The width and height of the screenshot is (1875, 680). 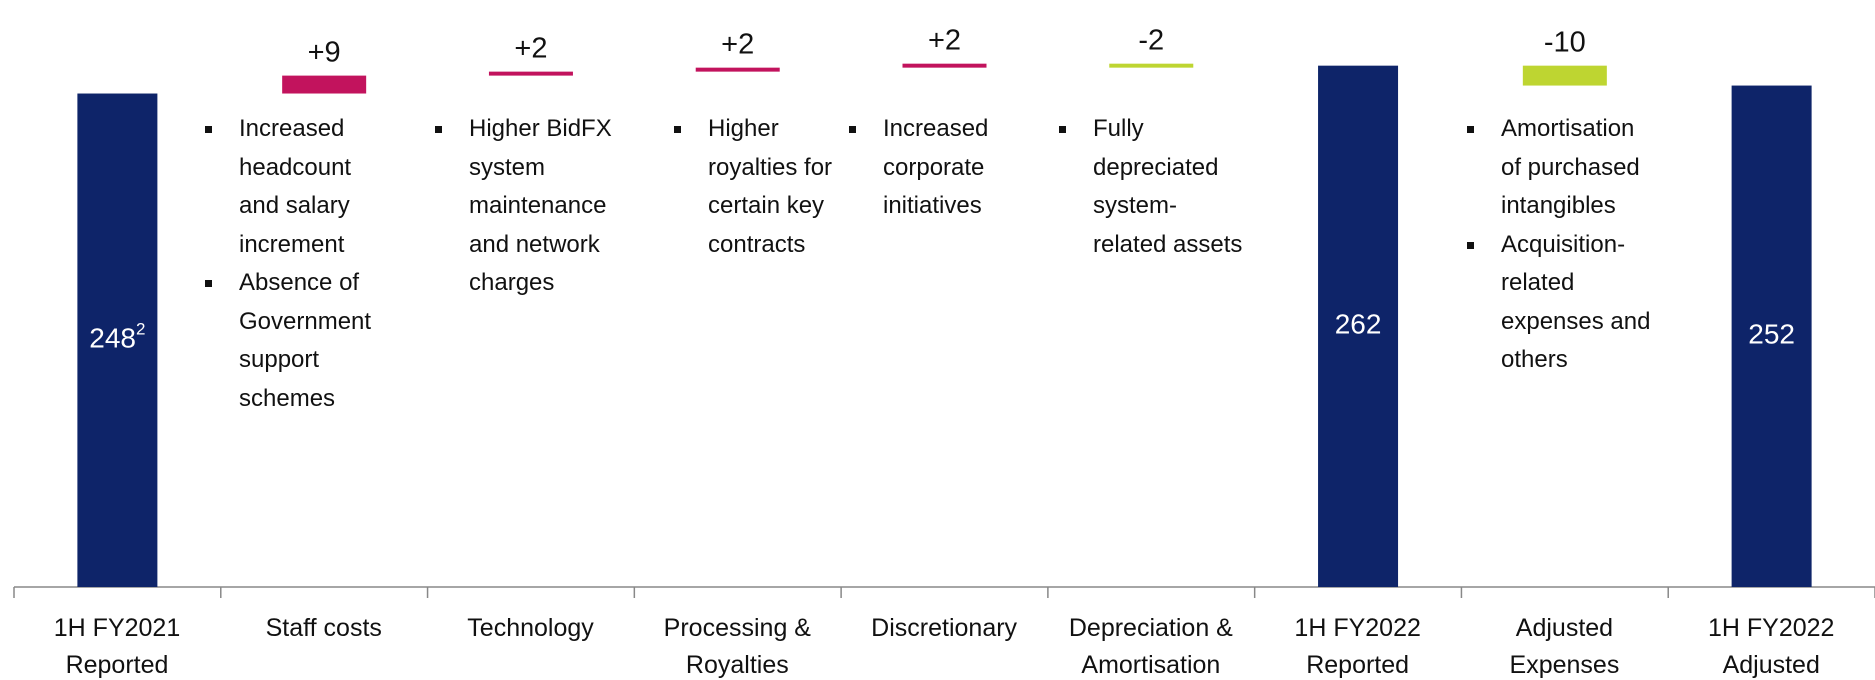 What do you see at coordinates (944, 628) in the screenshot?
I see `x-tick-label: Discretionary` at bounding box center [944, 628].